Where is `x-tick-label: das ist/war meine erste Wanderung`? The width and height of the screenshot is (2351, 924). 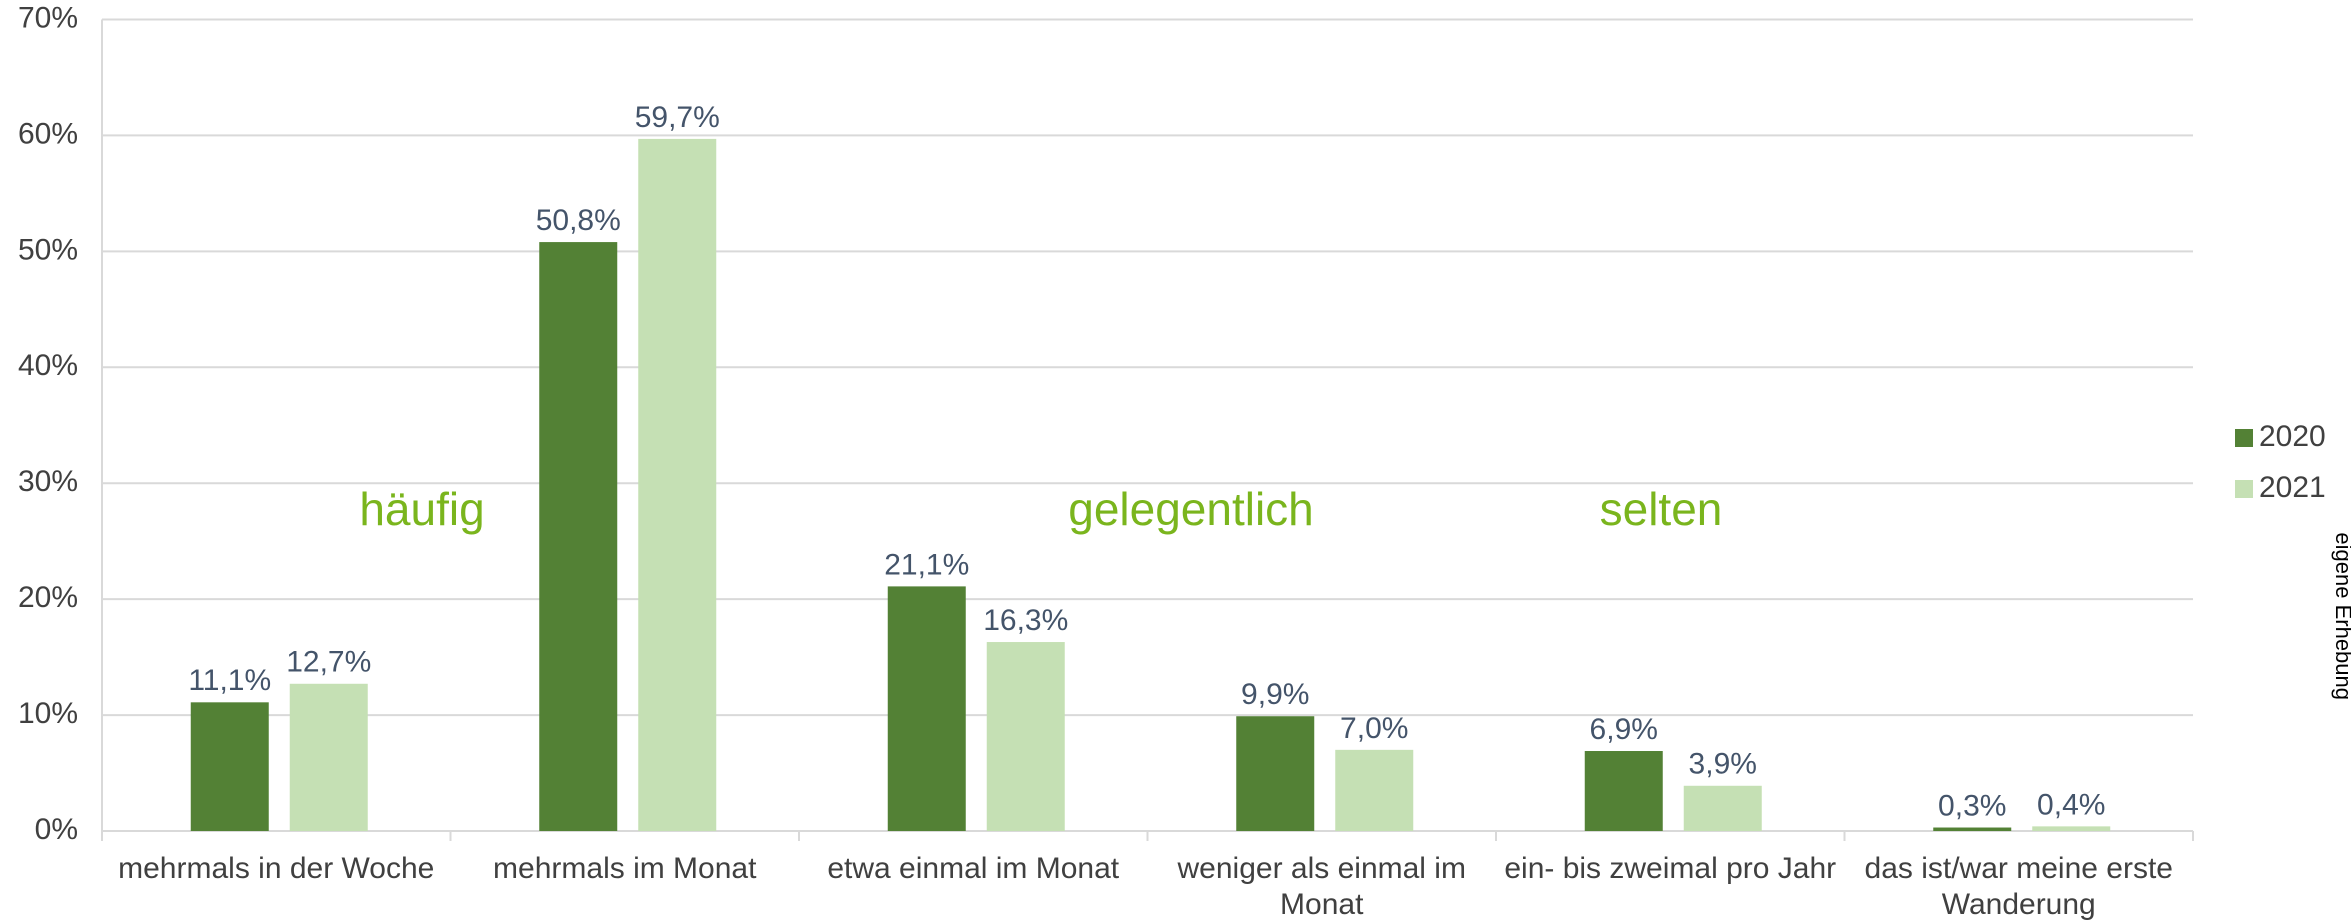 x-tick-label: das ist/war meine erste Wanderung is located at coordinates (2018, 886).